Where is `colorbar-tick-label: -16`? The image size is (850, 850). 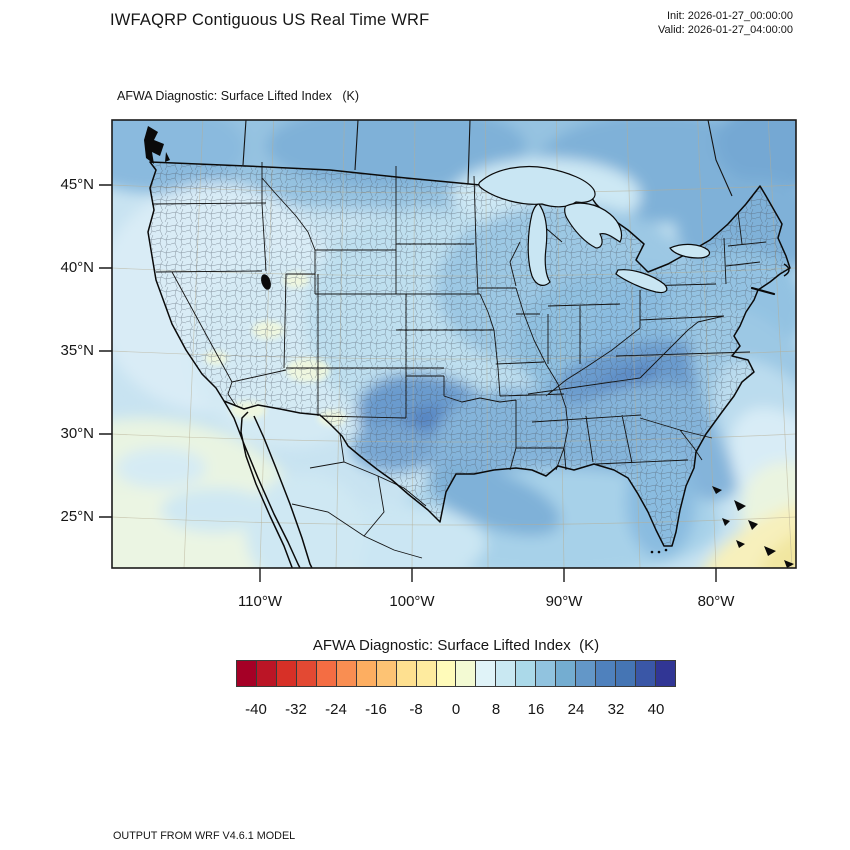 colorbar-tick-label: -16 is located at coordinates (376, 709).